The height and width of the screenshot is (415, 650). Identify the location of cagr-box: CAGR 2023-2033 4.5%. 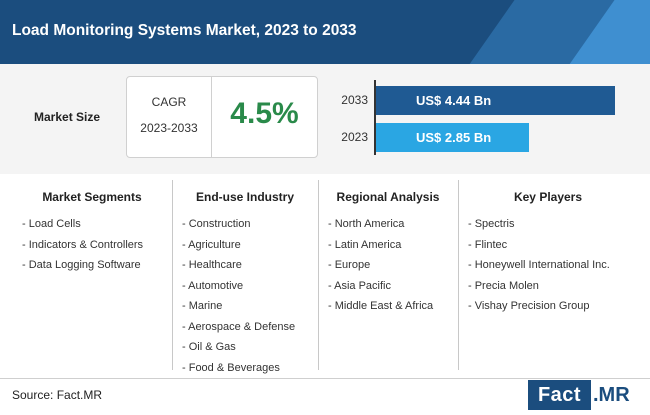
(222, 117).